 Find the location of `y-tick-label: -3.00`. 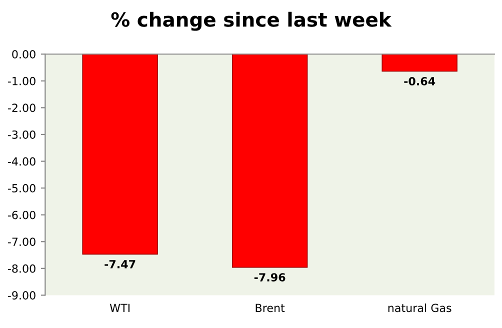

y-tick-label: -3.00 is located at coordinates (22, 134).